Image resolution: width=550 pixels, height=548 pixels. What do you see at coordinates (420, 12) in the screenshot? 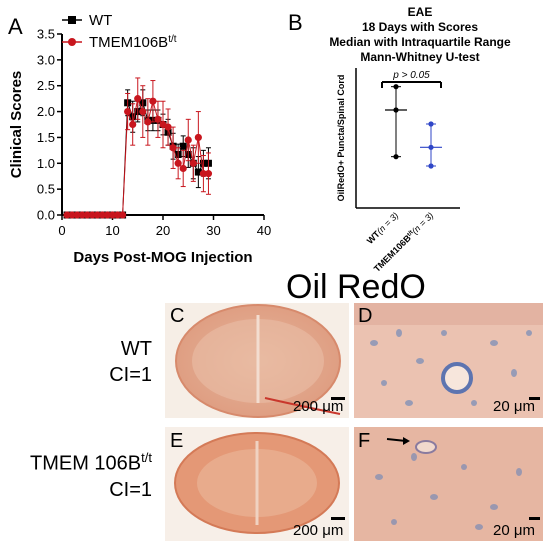
I see `panel-b-title-line: EAE` at bounding box center [420, 12].